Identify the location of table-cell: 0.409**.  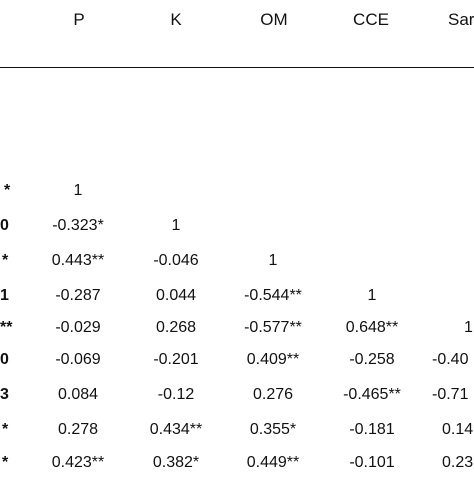
(273, 359).